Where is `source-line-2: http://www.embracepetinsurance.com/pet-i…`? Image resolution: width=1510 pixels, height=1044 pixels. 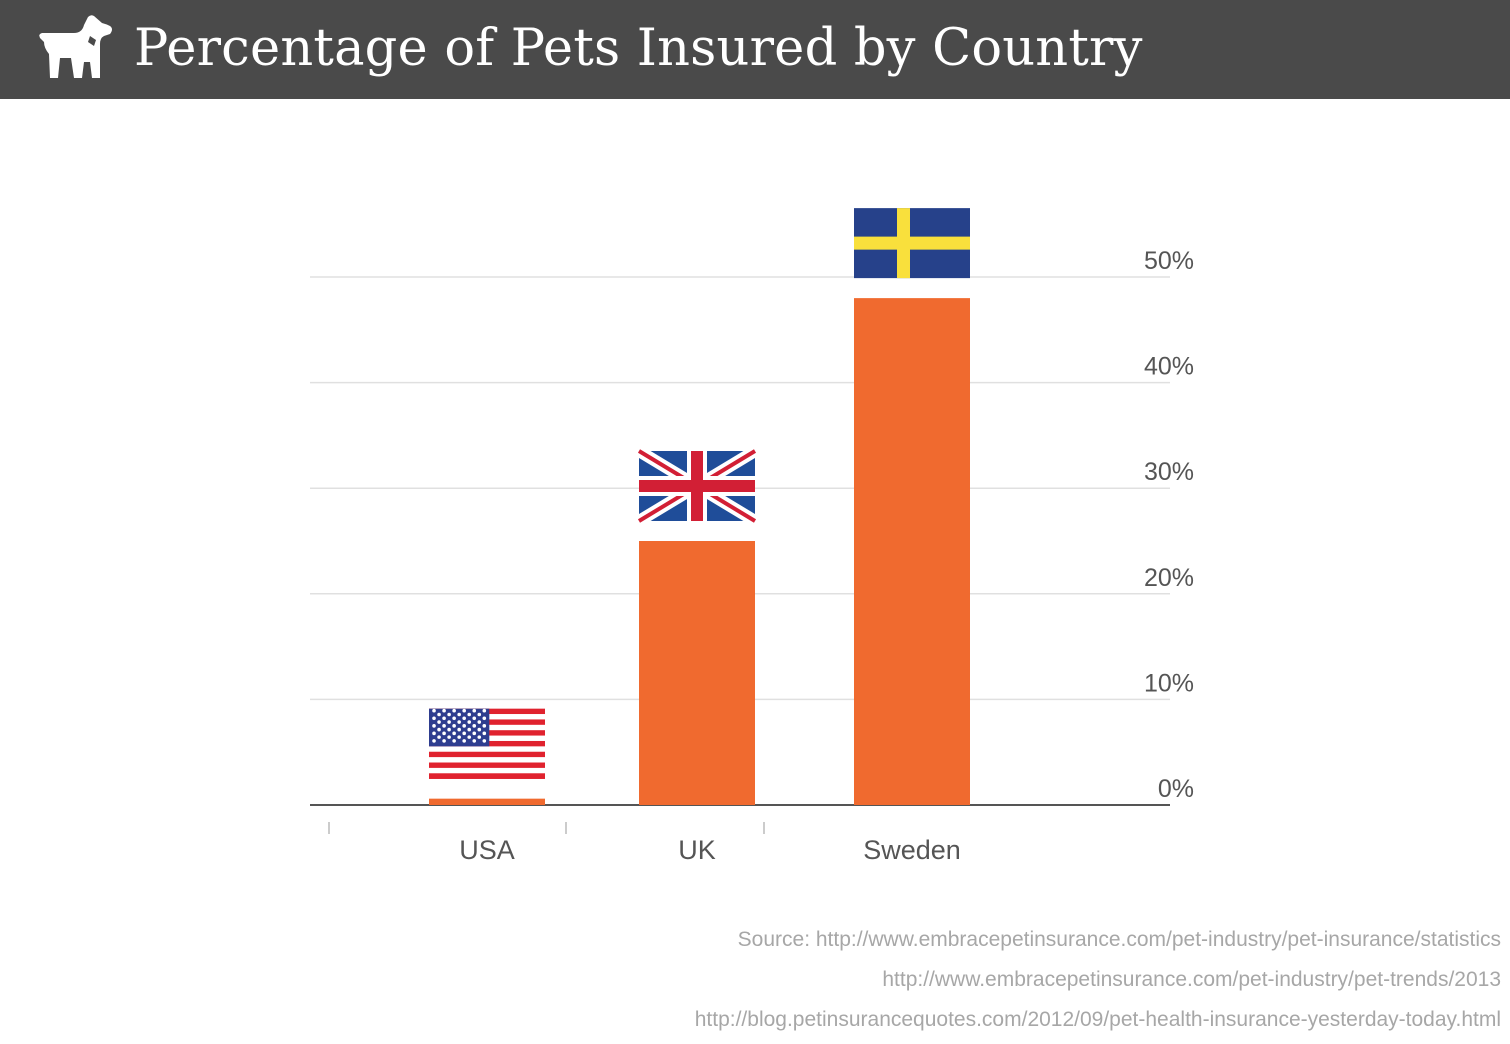
source-line-2: http://www.embracepetinsurance.com/pet-i… is located at coordinates (1191, 979).